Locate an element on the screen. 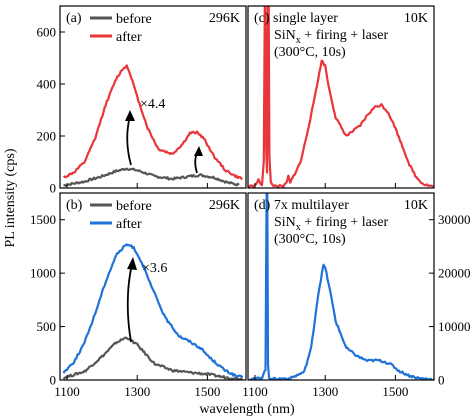 Image resolution: width=474 pixels, height=419 pixels. y-tick-label: 1000 is located at coordinates (43, 273).